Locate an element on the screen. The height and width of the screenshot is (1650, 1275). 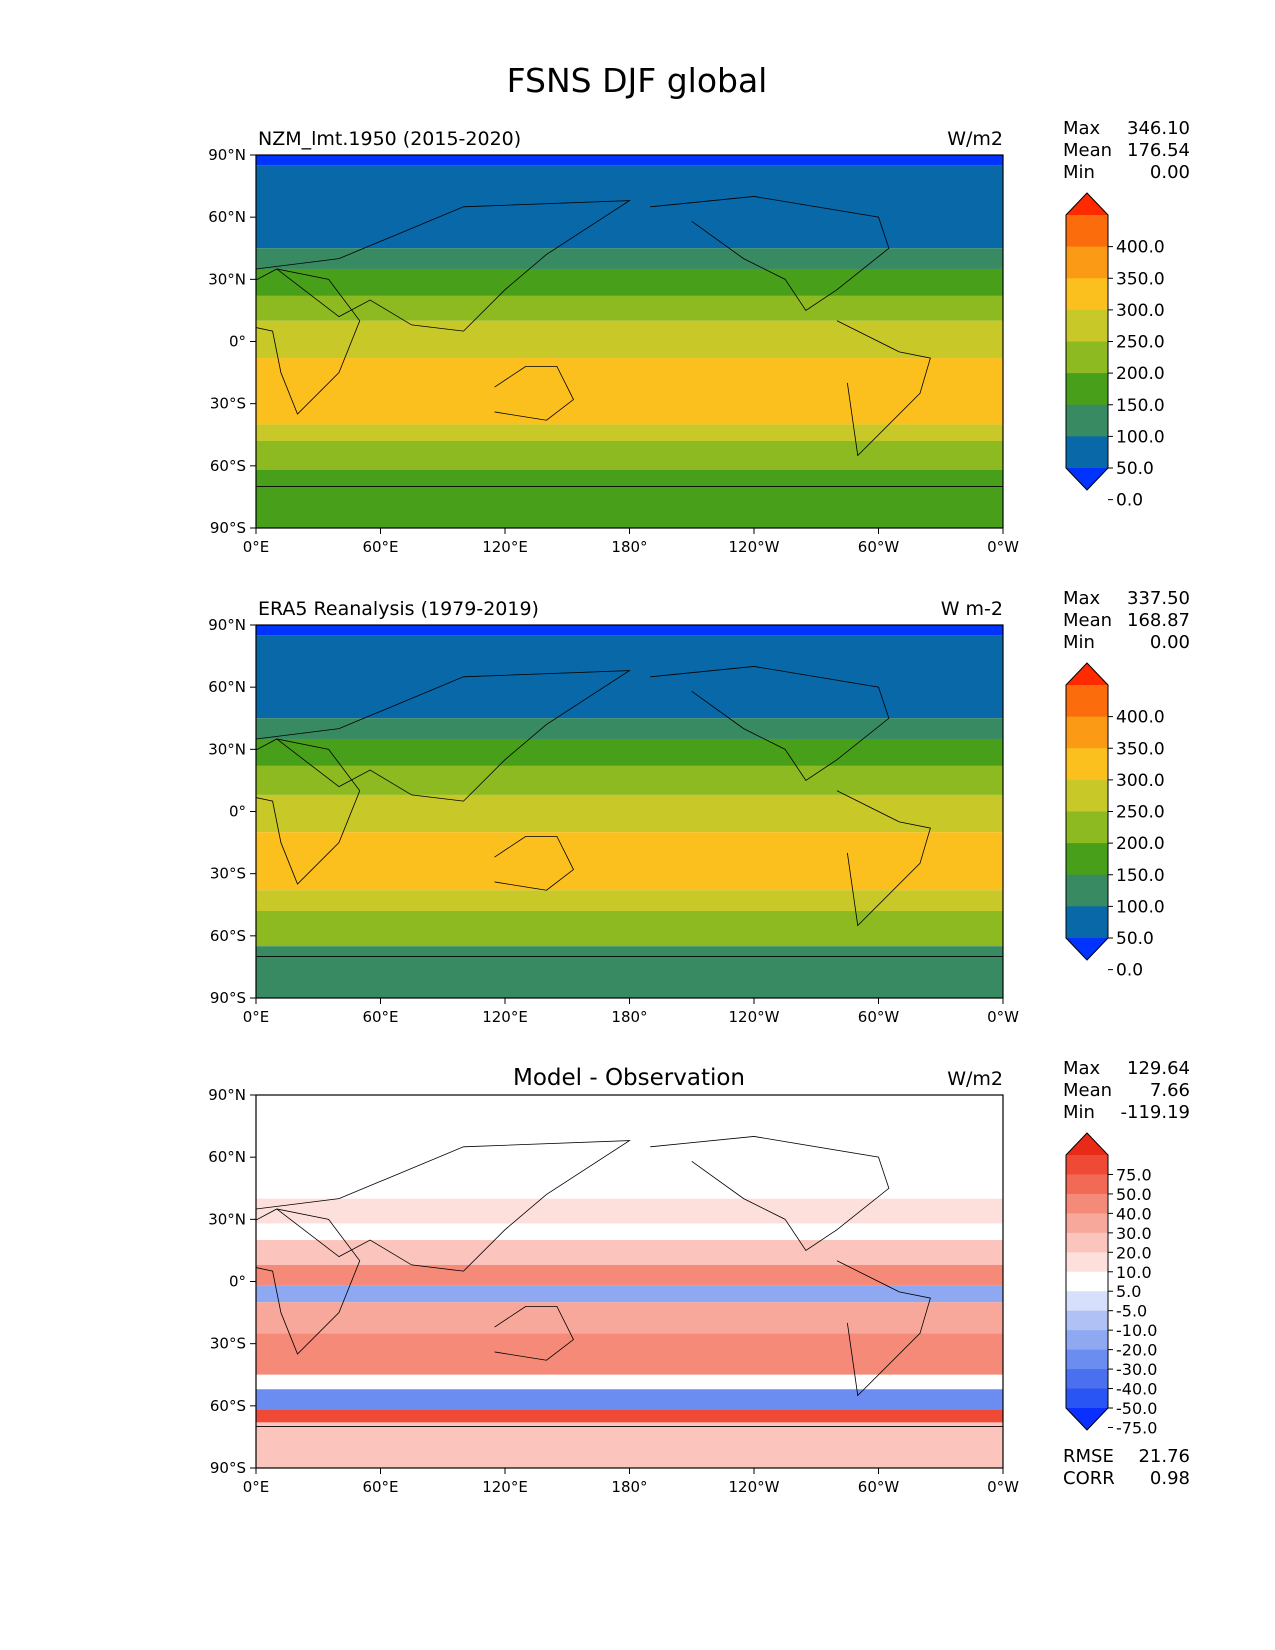
stat-value: -119.19 is located at coordinates (1155, 1112).